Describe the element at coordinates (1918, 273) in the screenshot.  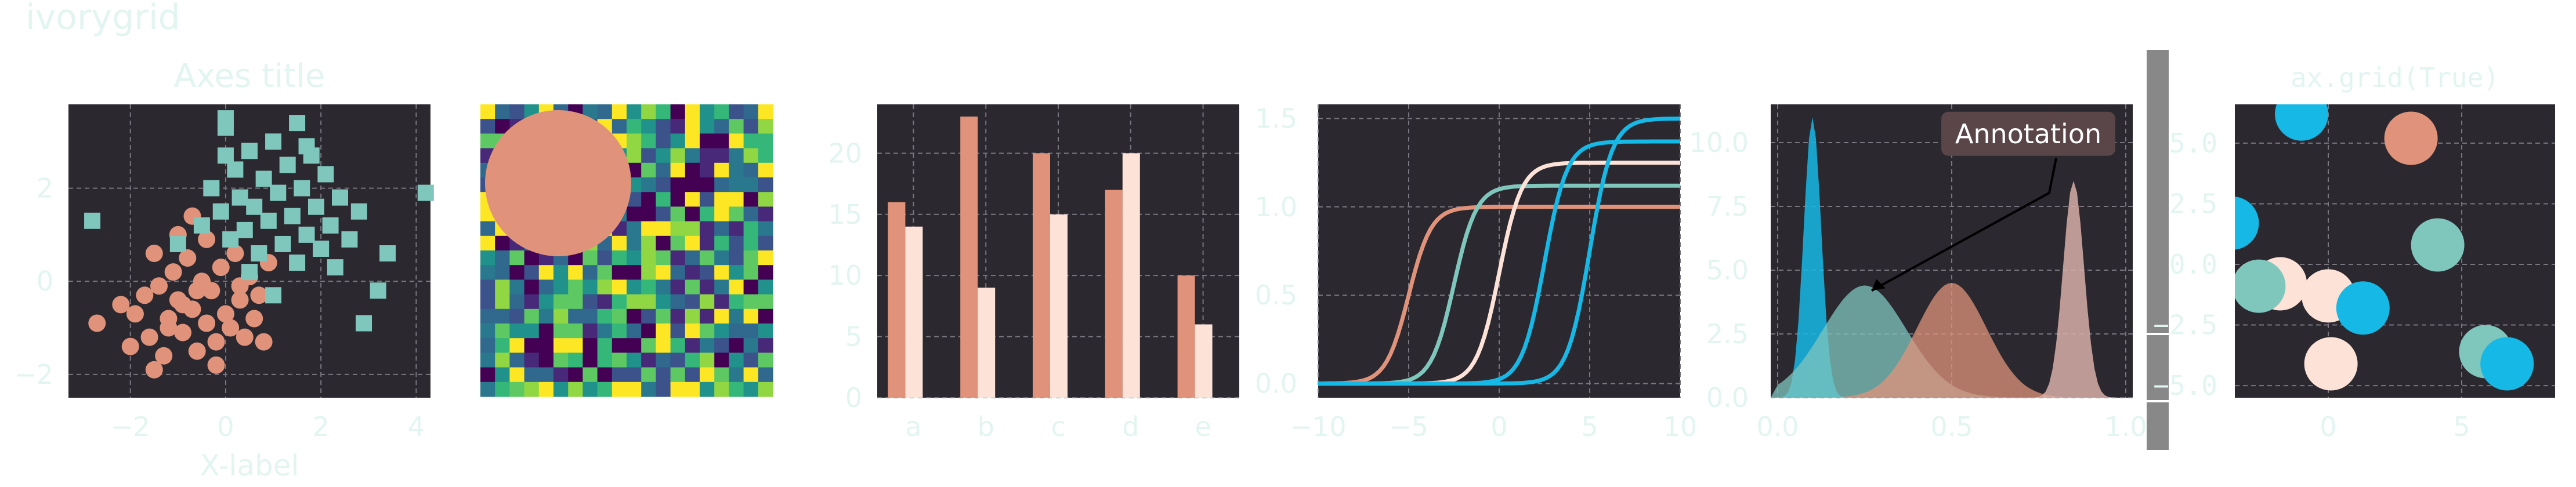
I see `area-panel: Annotation 0.0 0.5 1.0 0.0 2.5 5.0 7.5 10.0` at that location.